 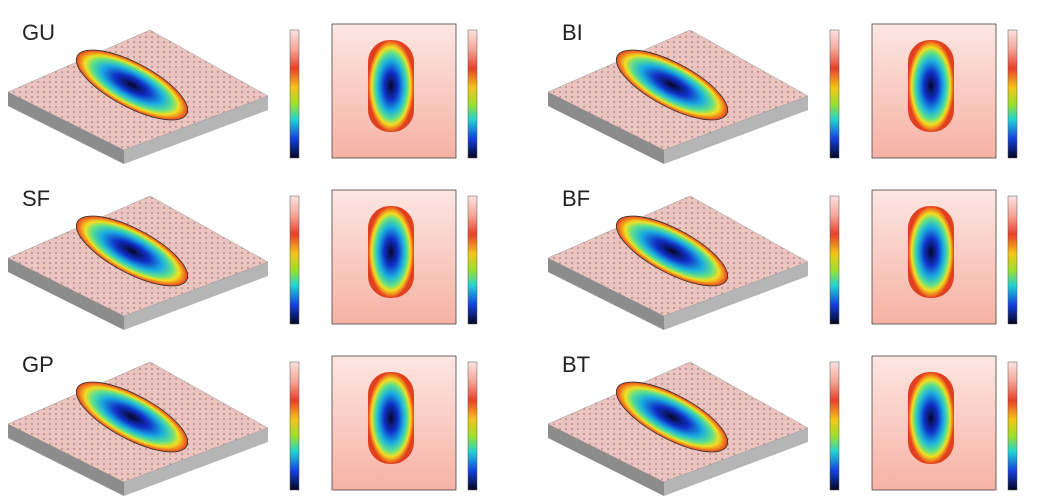 What do you see at coordinates (38, 32) in the screenshot?
I see `panel-label: GU` at bounding box center [38, 32].